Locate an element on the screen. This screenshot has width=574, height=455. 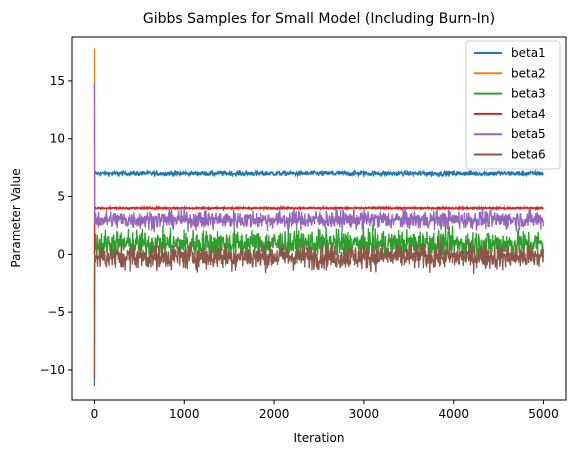
y-tick-label: 5 is located at coordinates (61, 197).